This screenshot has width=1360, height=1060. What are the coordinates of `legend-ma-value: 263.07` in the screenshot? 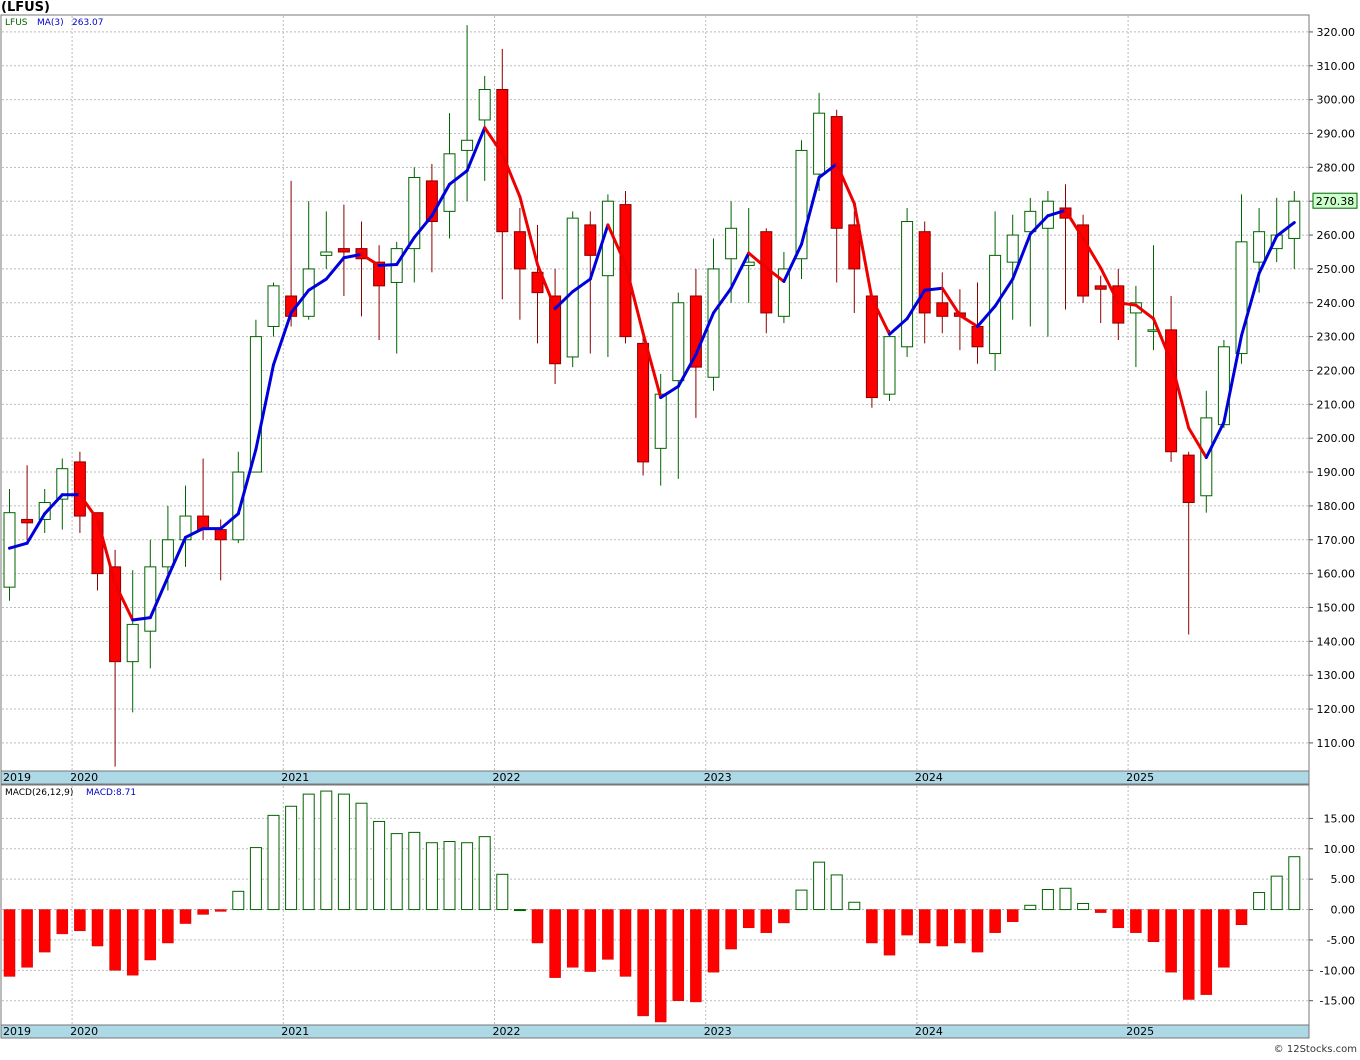 It's located at (88, 23).